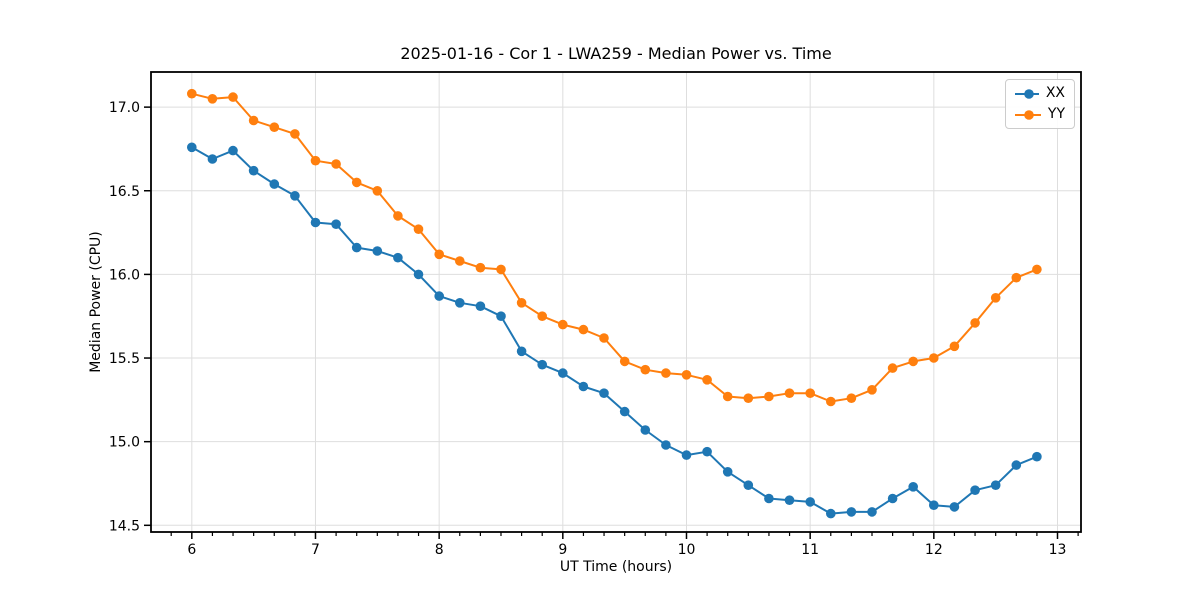  Describe the element at coordinates (1058, 550) in the screenshot. I see `x-tick-label: 13` at that location.